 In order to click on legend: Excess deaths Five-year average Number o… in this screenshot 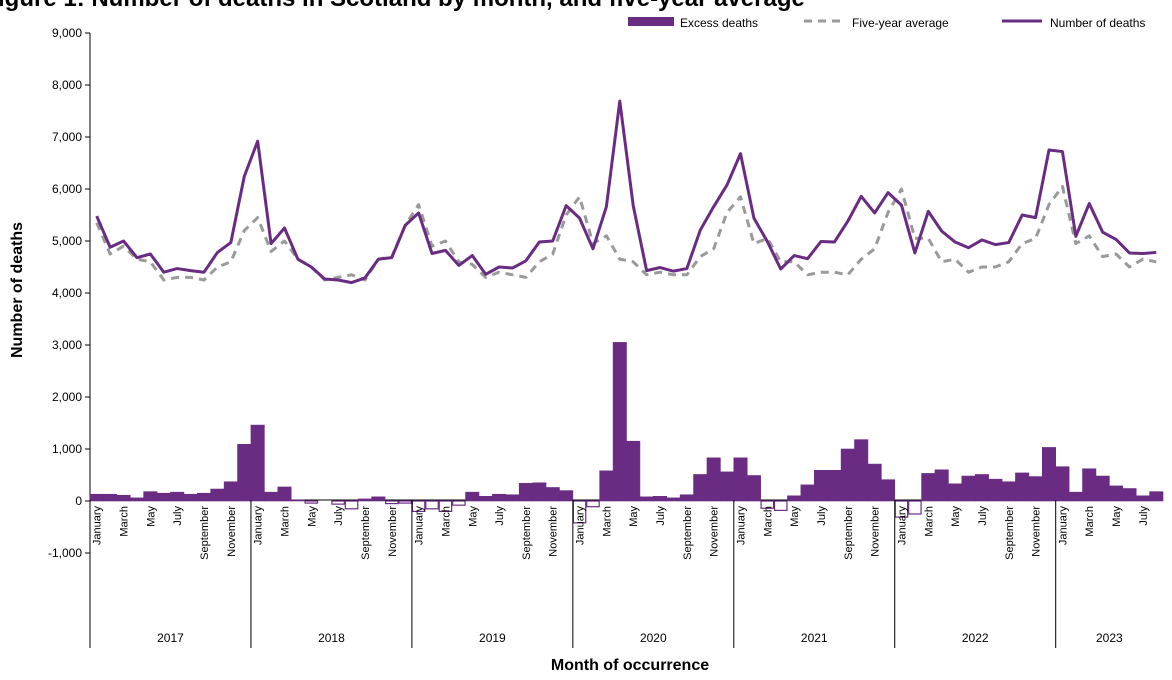, I will do `click(886, 23)`.